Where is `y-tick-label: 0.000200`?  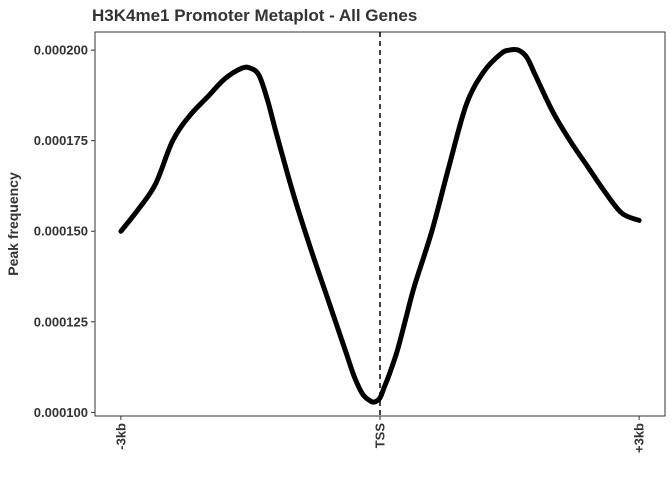 y-tick-label: 0.000200 is located at coordinates (61, 50).